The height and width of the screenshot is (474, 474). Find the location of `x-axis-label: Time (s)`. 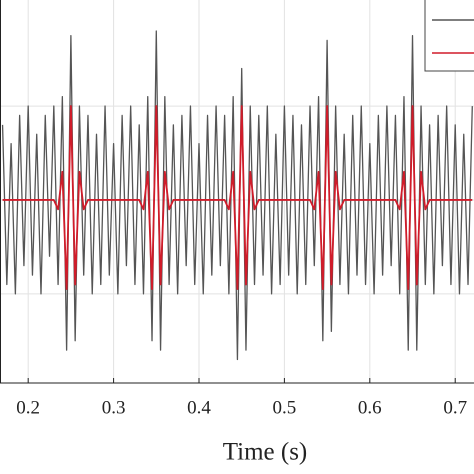

x-axis-label: Time (s) is located at coordinates (265, 452).